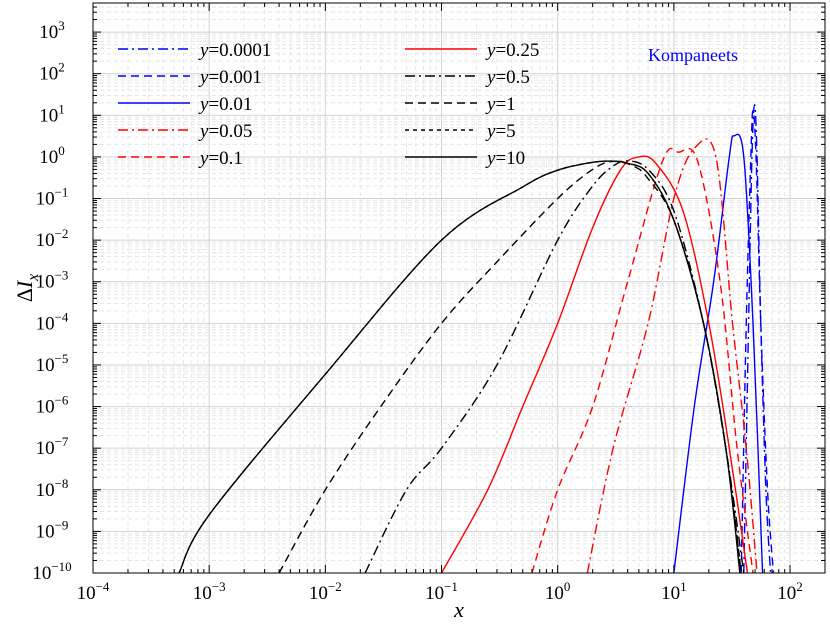 Image resolution: width=830 pixels, height=624 pixels. What do you see at coordinates (441, 591) in the screenshot?
I see `x-tick-label: 10⁻¹` at bounding box center [441, 591].